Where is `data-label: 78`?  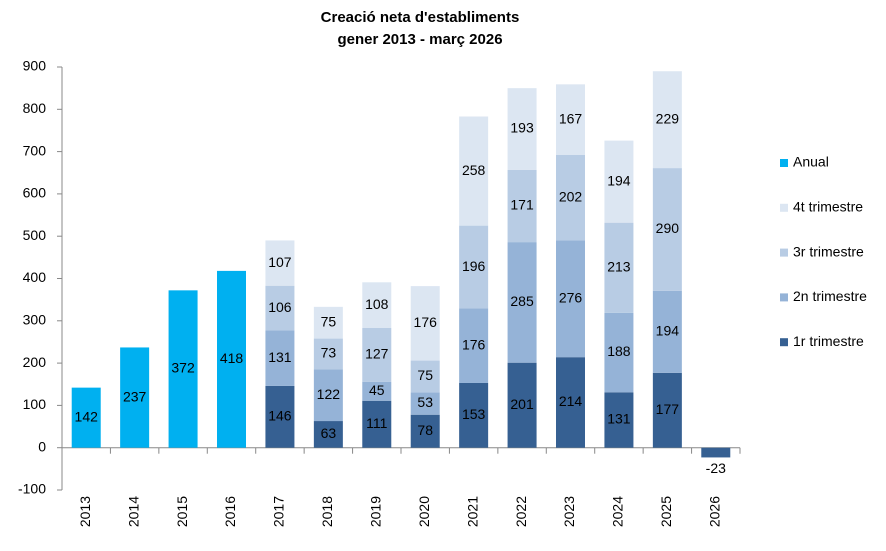
data-label: 78 is located at coordinates (425, 430).